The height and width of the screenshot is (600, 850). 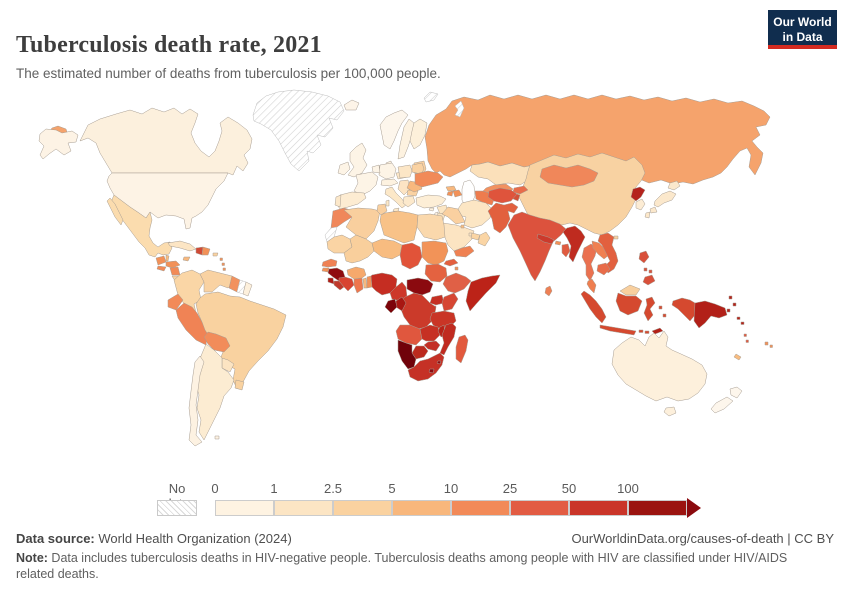 I want to click on owid-logo: Our World in Data, so click(x=802, y=29).